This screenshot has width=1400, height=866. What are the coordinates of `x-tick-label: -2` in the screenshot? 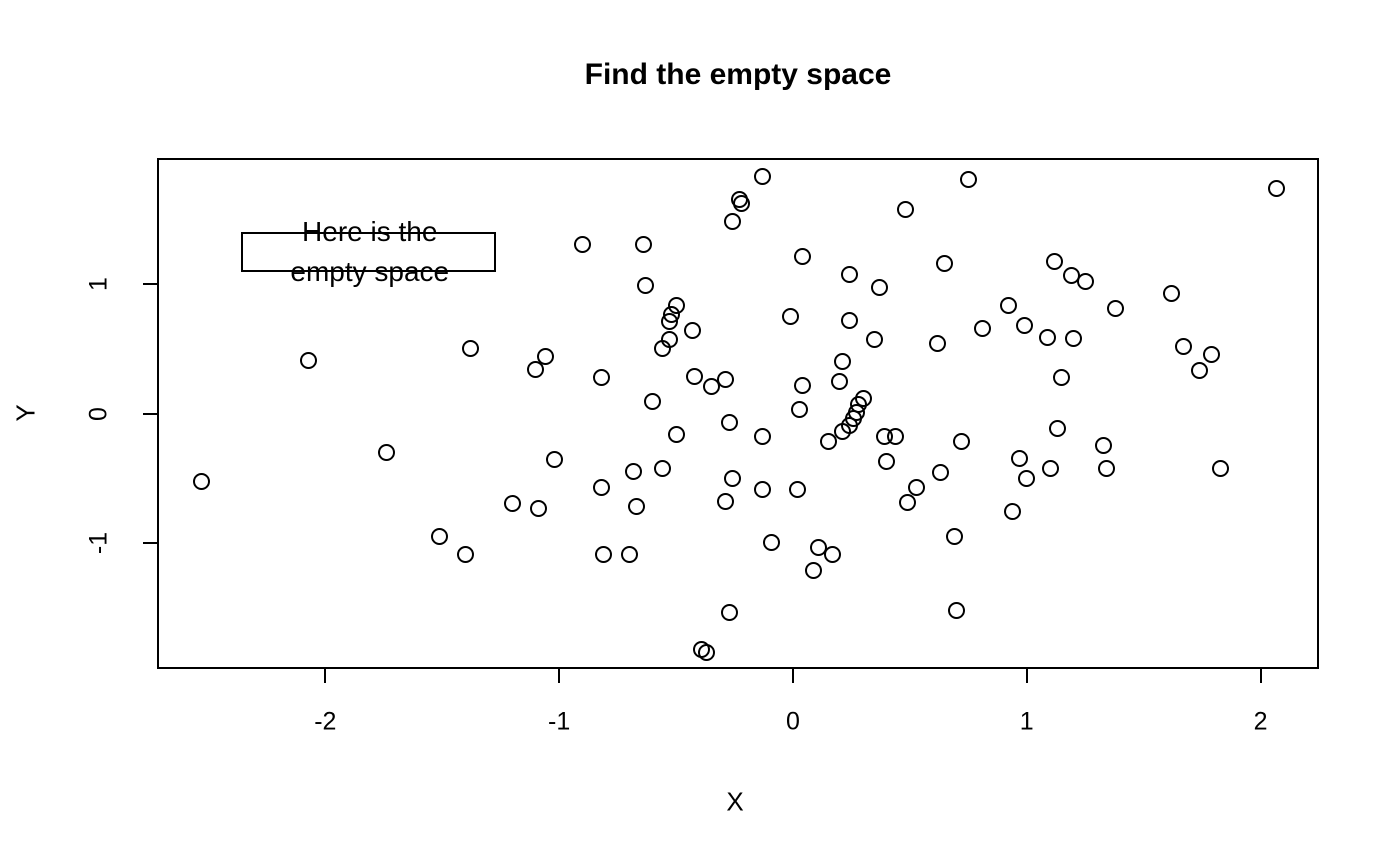 It's located at (325, 721).